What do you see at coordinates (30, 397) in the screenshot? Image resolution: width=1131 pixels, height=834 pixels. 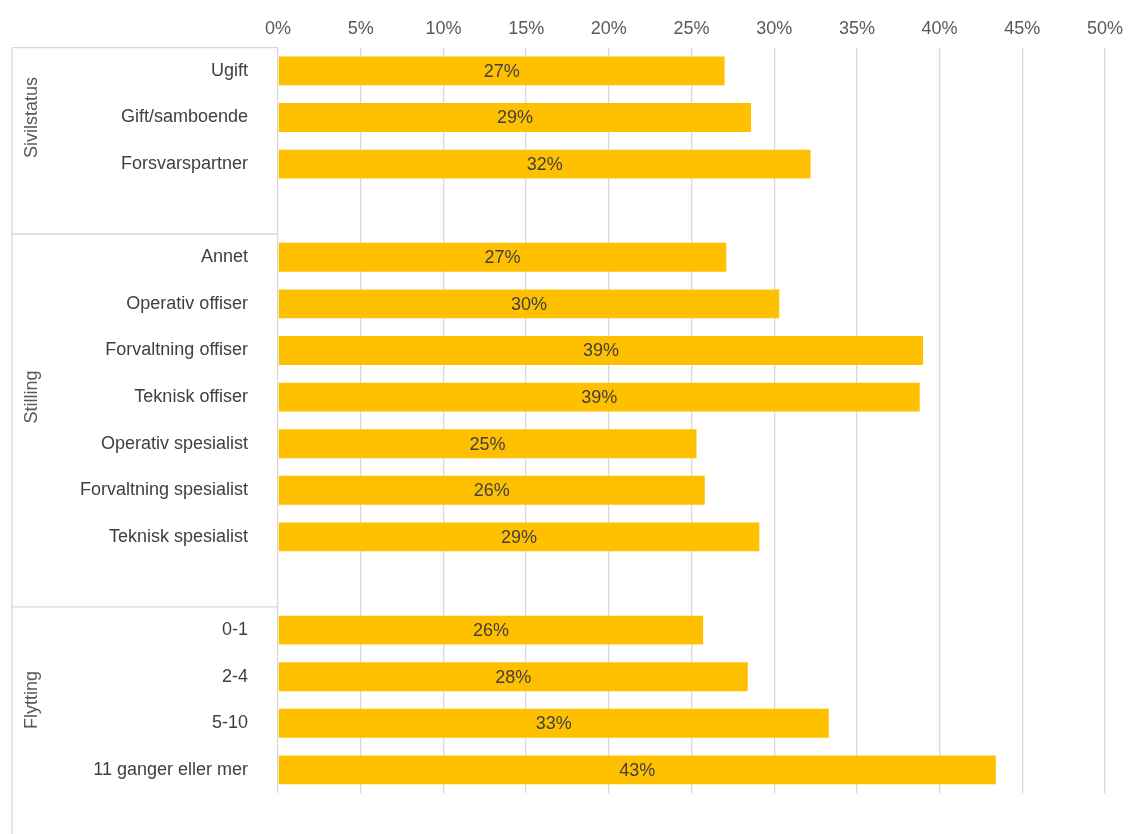 I see `text: Stilling` at bounding box center [30, 397].